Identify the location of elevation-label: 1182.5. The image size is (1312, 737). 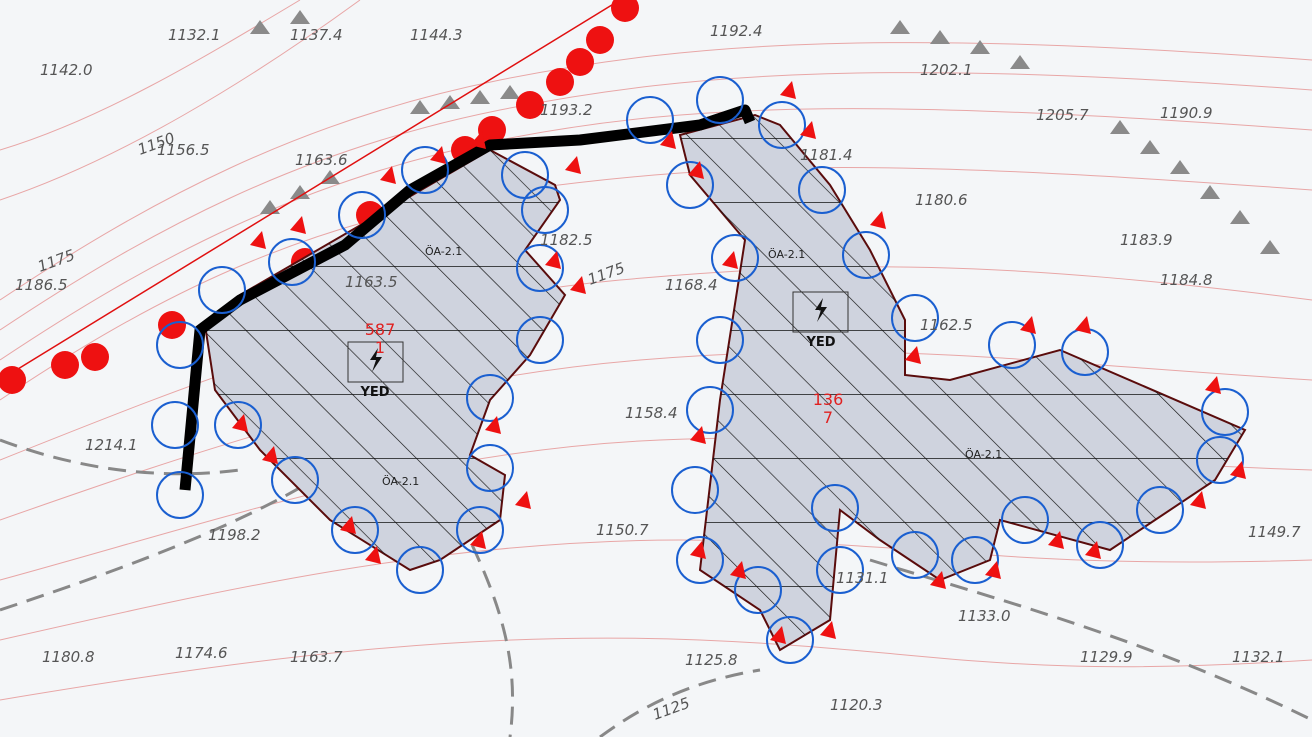
(566, 240).